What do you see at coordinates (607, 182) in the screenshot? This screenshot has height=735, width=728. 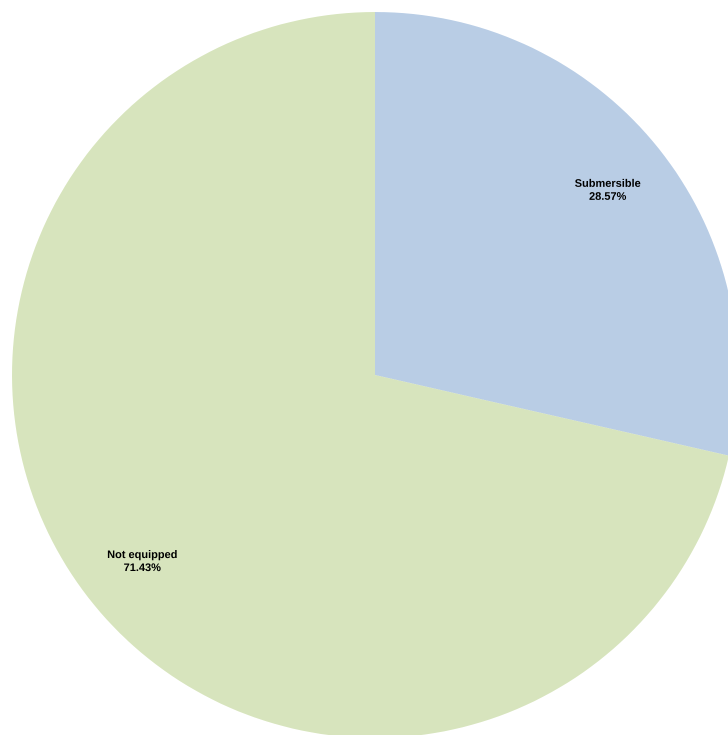 I see `slice-label: Submersible` at bounding box center [607, 182].